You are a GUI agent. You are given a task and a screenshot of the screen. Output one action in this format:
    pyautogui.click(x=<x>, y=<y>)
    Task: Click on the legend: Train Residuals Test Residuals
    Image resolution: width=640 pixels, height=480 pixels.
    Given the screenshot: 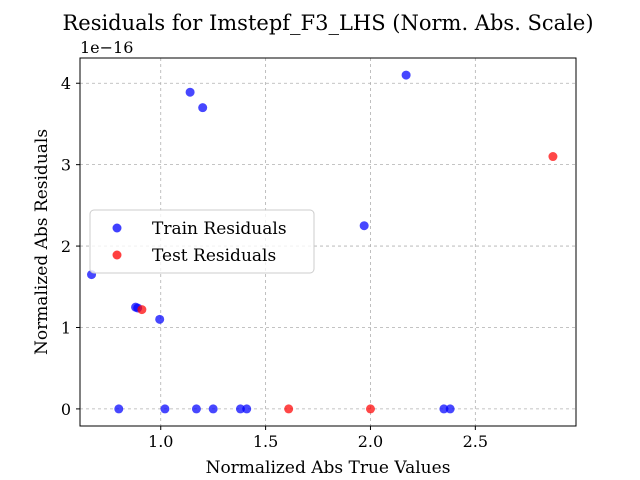 What is the action you would take?
    pyautogui.click(x=202, y=241)
    